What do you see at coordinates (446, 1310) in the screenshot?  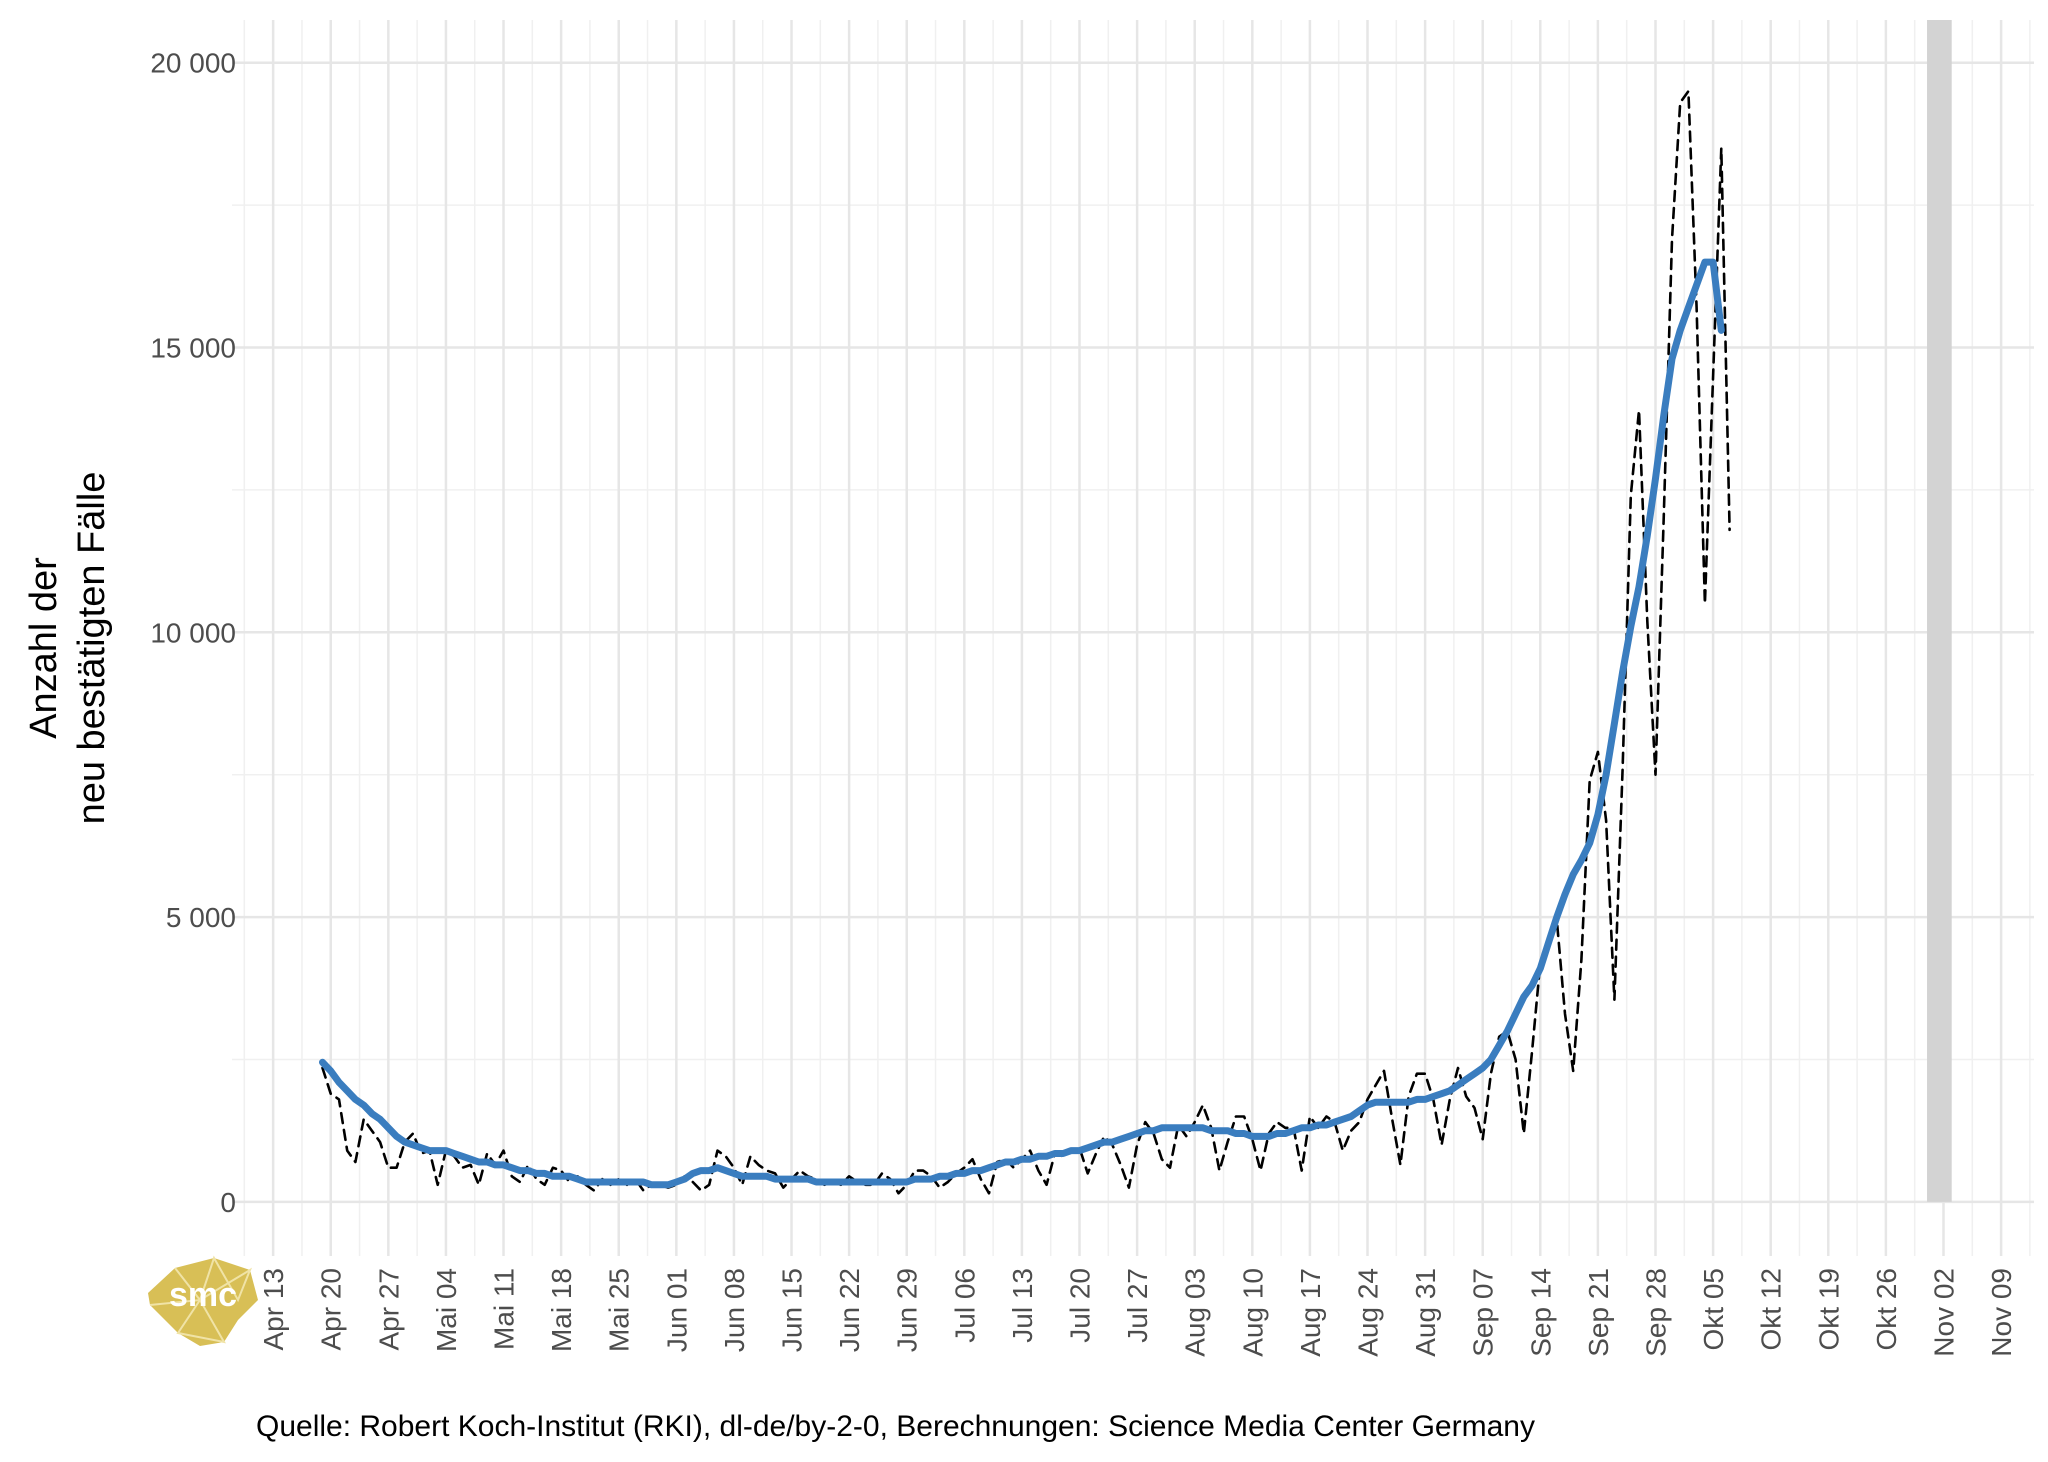 I see `x-tick-label: Mai 04` at bounding box center [446, 1310].